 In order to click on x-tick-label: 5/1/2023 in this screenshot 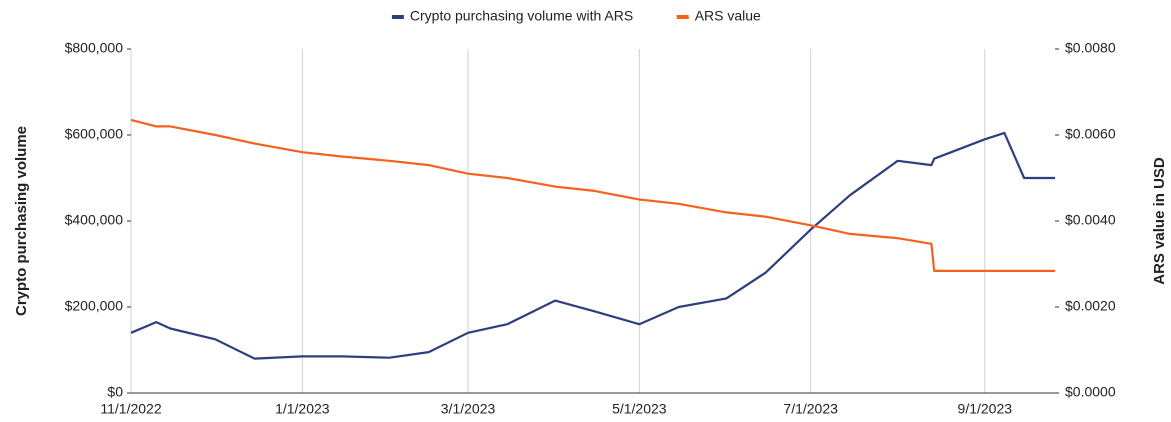, I will do `click(639, 409)`.